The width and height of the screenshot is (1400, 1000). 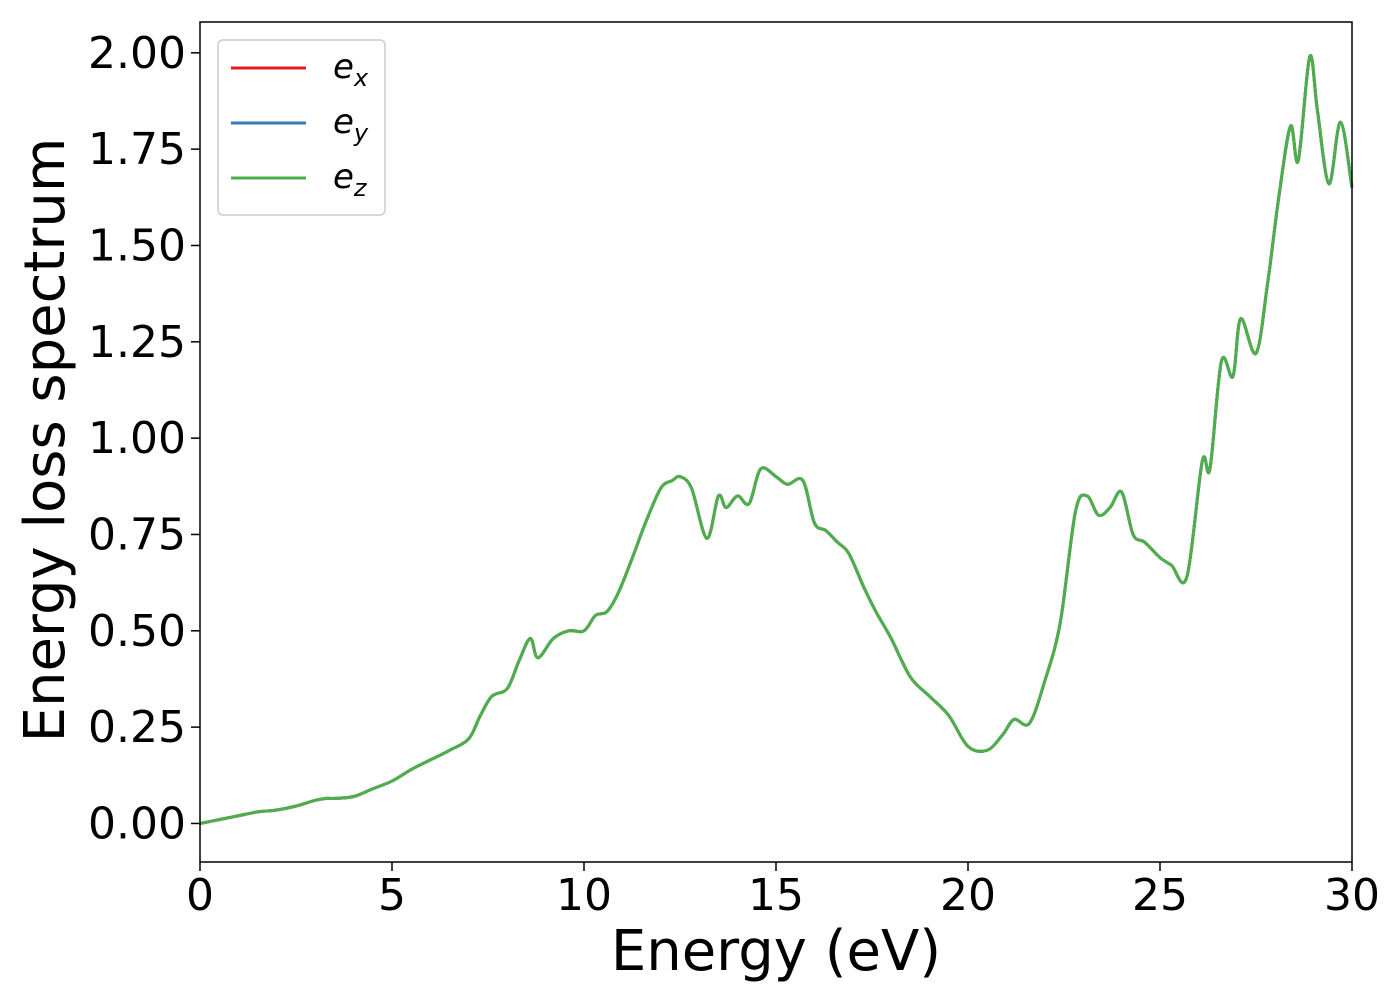 I want to click on y-axis-label: Energy loss spectrum, so click(x=45, y=440).